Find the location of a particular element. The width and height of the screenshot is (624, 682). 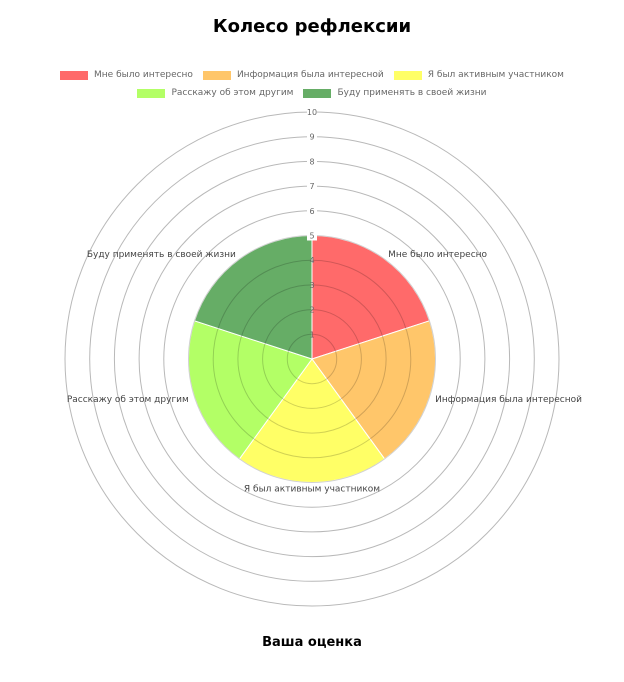

segments is located at coordinates (312, 358).